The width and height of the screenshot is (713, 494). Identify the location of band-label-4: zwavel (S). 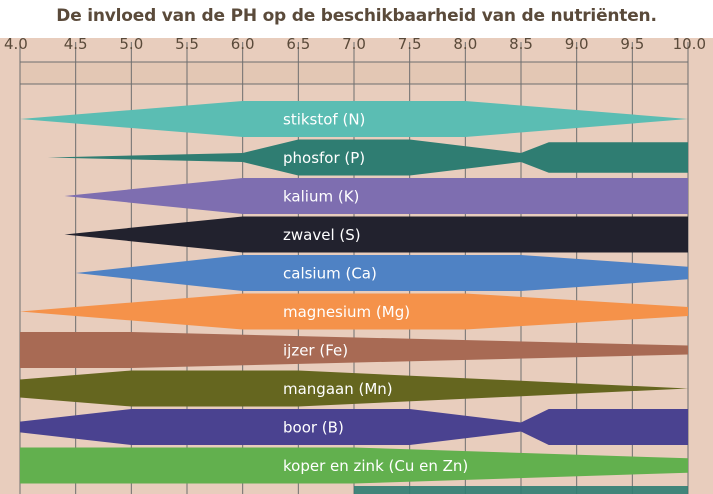
(322, 235).